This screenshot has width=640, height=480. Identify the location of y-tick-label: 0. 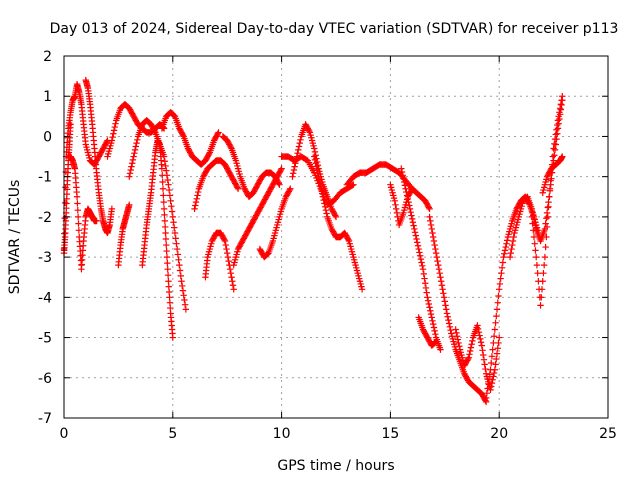
(47, 137).